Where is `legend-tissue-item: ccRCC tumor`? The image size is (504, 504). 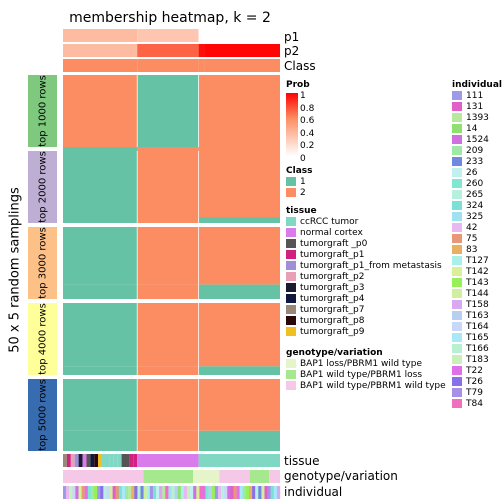
legend-tissue-item: ccRCC tumor is located at coordinates (364, 221).